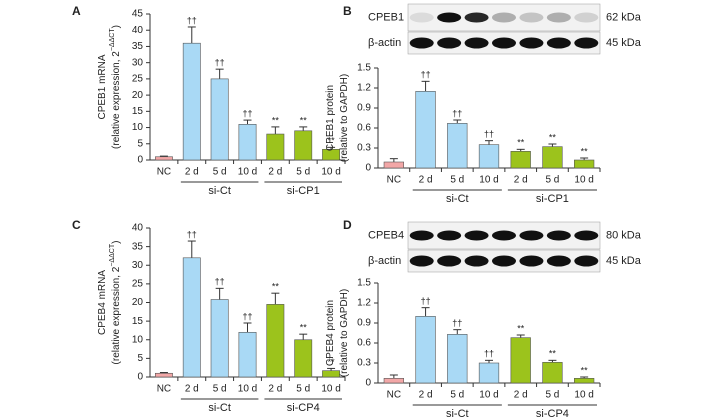 Image resolution: width=709 pixels, height=419 pixels. I want to click on y-tick-label: 35, so click(138, 46).